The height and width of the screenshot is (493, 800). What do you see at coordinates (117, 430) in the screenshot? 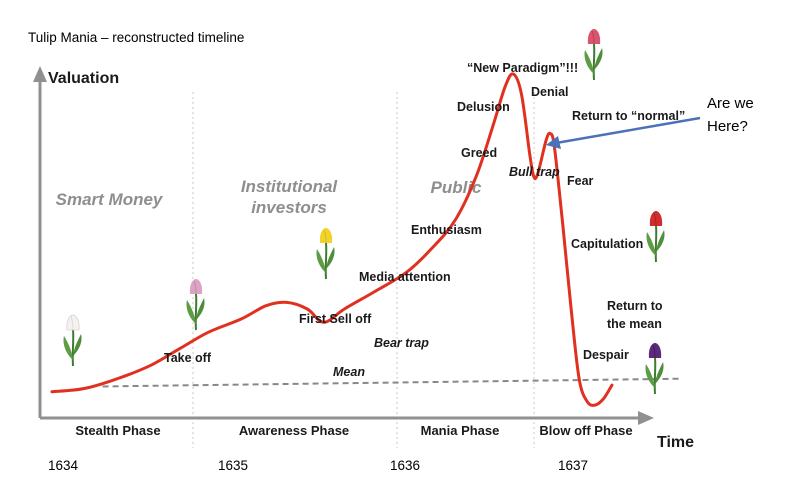
I see `phase-label: Stealth Phase` at bounding box center [117, 430].